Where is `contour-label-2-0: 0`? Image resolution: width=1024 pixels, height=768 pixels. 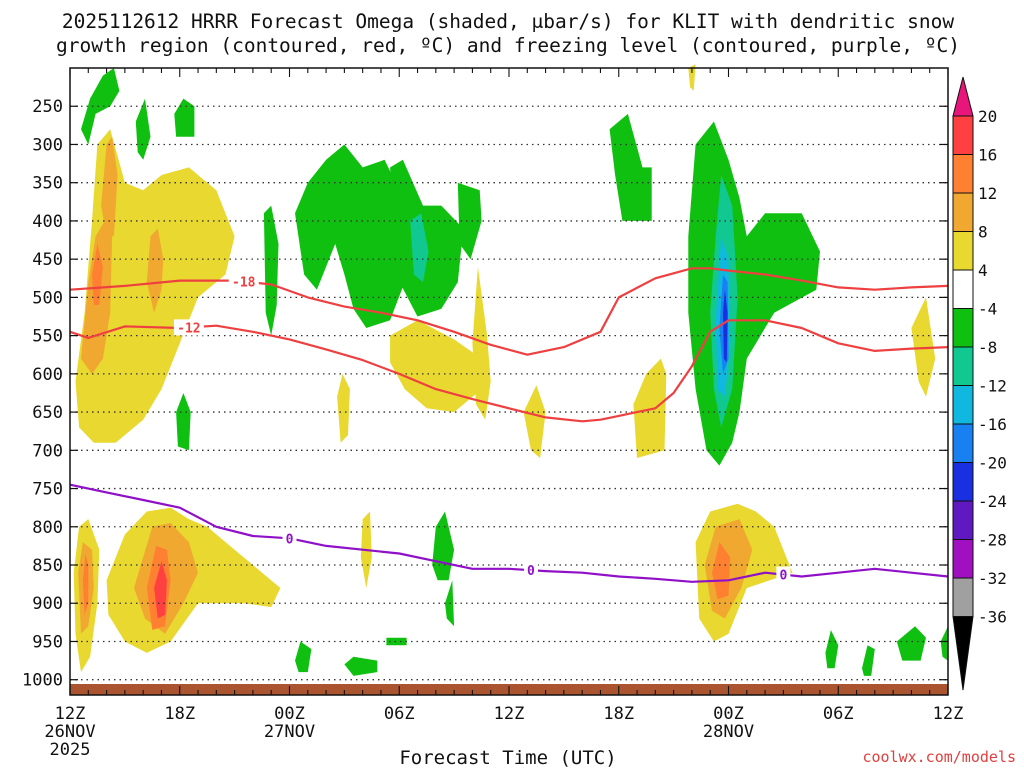 contour-label-2-0: 0 is located at coordinates (290, 539).